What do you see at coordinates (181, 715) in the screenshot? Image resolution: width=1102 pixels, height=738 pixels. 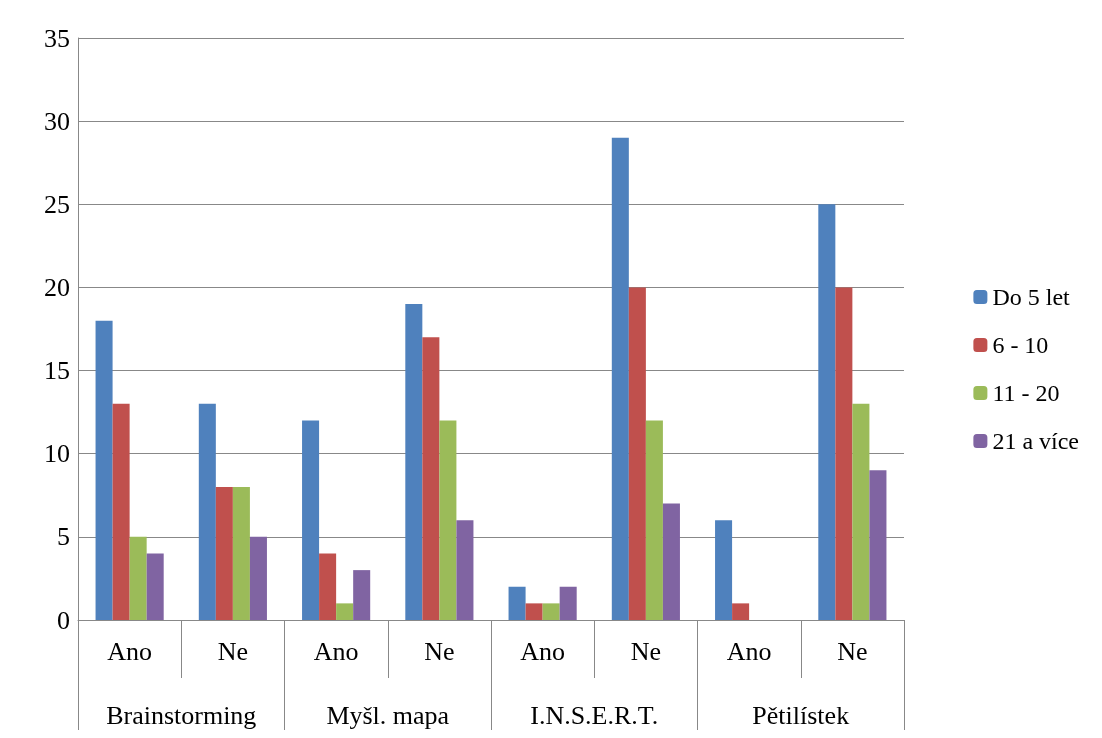 I see `text: Brainstorming` at bounding box center [181, 715].